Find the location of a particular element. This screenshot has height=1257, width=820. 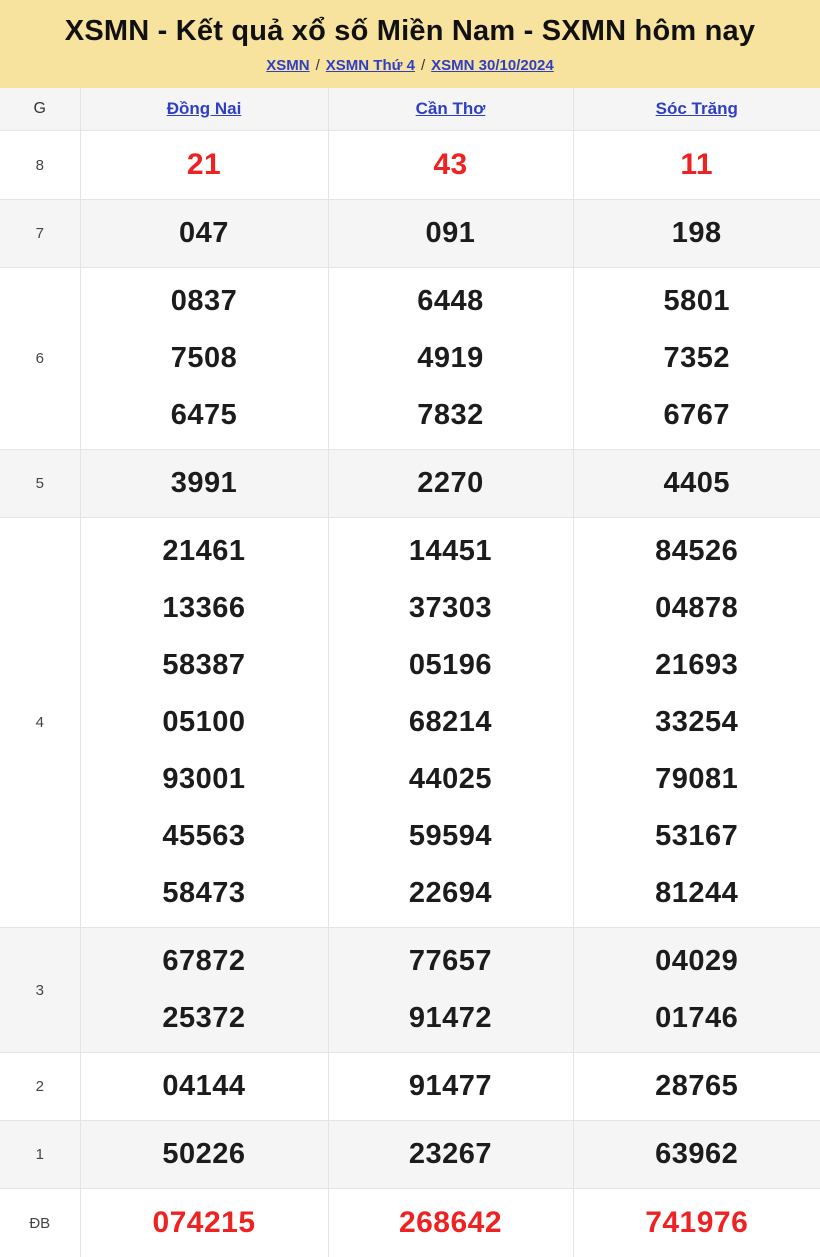

result-number: 13366 is located at coordinates (204, 608).